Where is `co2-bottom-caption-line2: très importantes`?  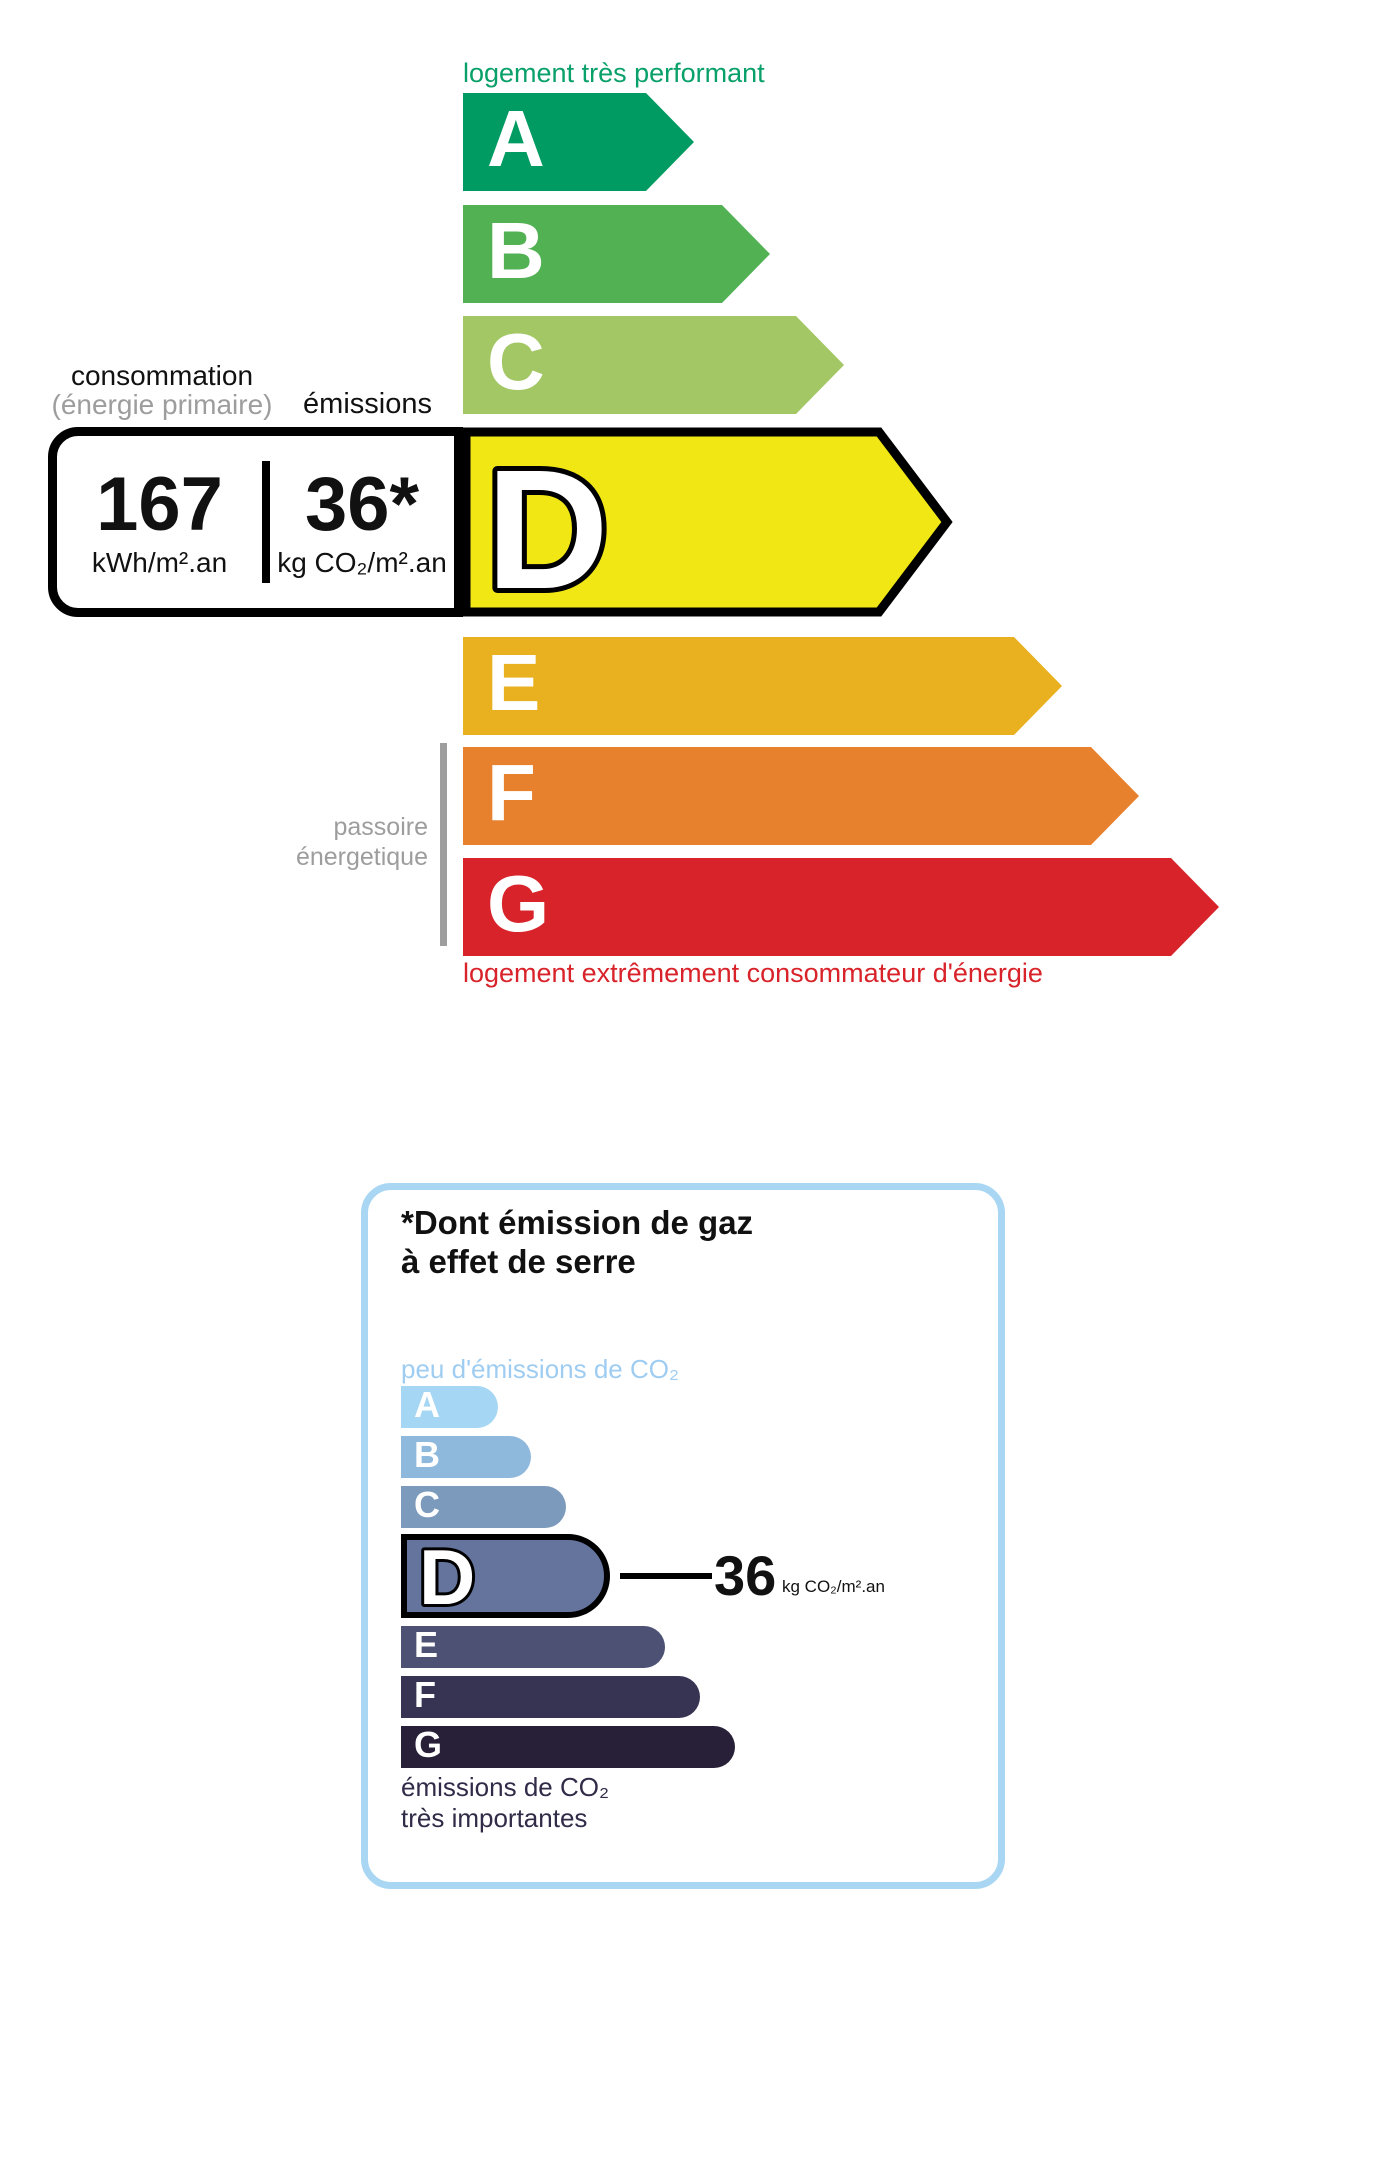
co2-bottom-caption-line2: très importantes is located at coordinates (494, 1818).